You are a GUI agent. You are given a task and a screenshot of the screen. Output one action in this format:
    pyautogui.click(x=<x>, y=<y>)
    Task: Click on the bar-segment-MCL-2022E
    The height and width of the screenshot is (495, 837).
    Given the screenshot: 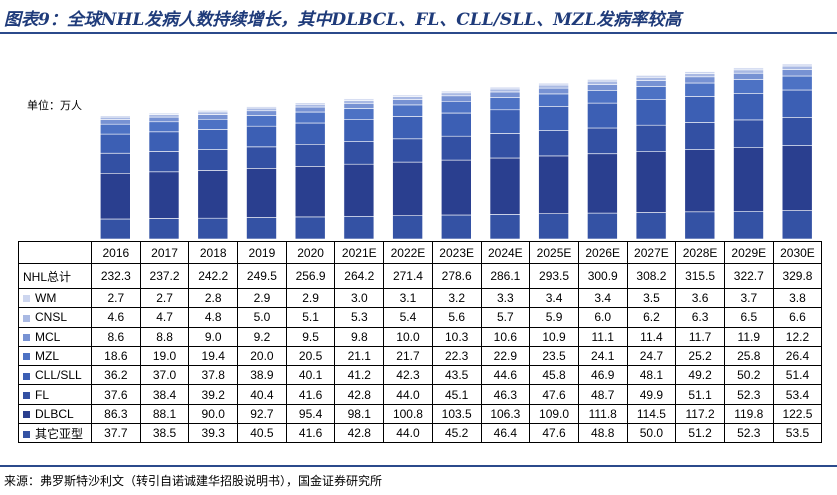 What is the action you would take?
    pyautogui.click(x=407, y=102)
    